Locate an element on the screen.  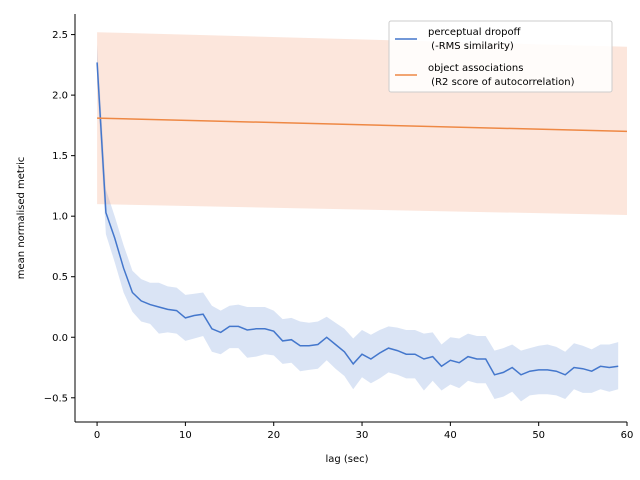
legend-label-1: perceptual dropoff is located at coordinates (475, 32).